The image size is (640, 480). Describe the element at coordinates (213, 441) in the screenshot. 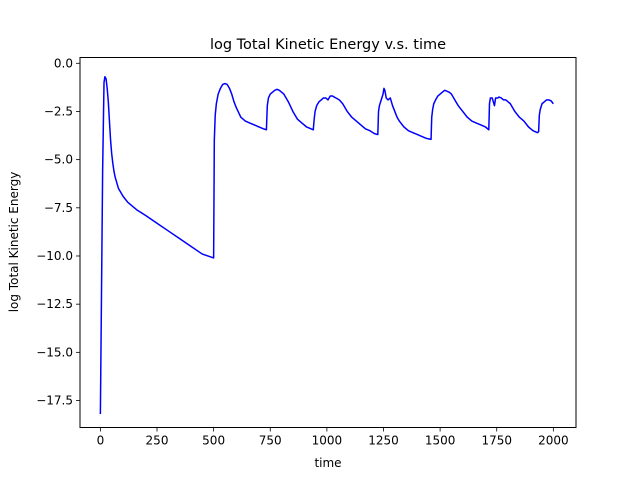

I see `x-tick-label: 500` at that location.